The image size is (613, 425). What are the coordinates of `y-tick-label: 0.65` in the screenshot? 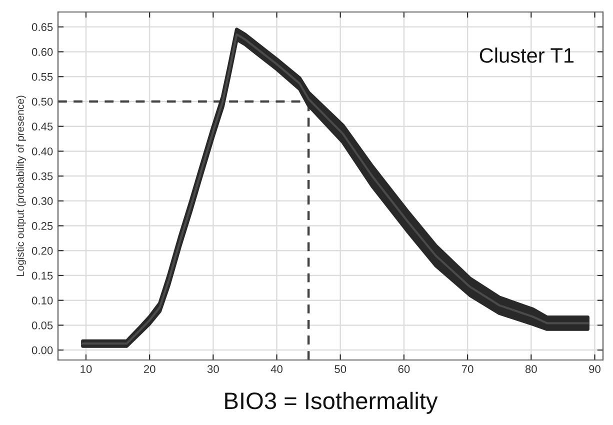 It's located at (42, 27).